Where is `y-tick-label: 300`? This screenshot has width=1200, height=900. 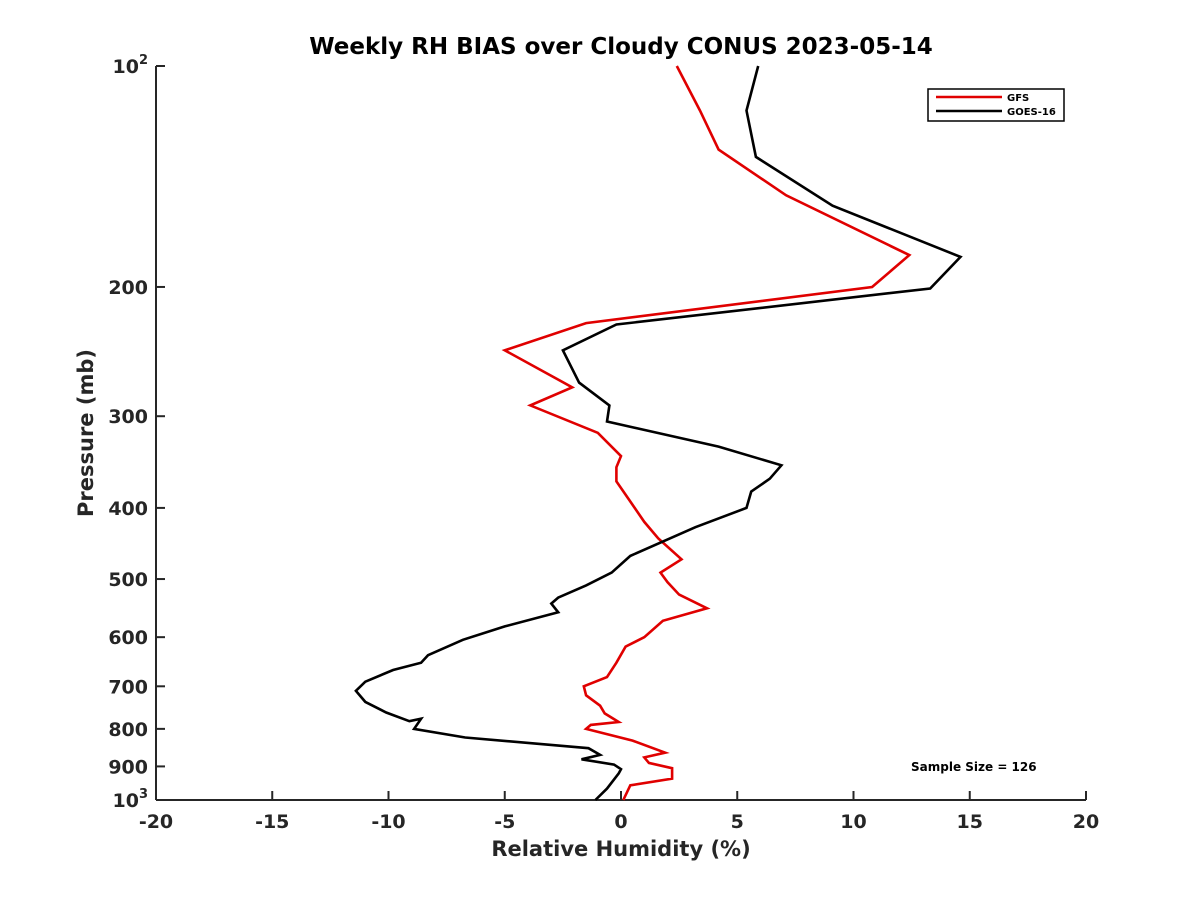 y-tick-label: 300 is located at coordinates (128, 417).